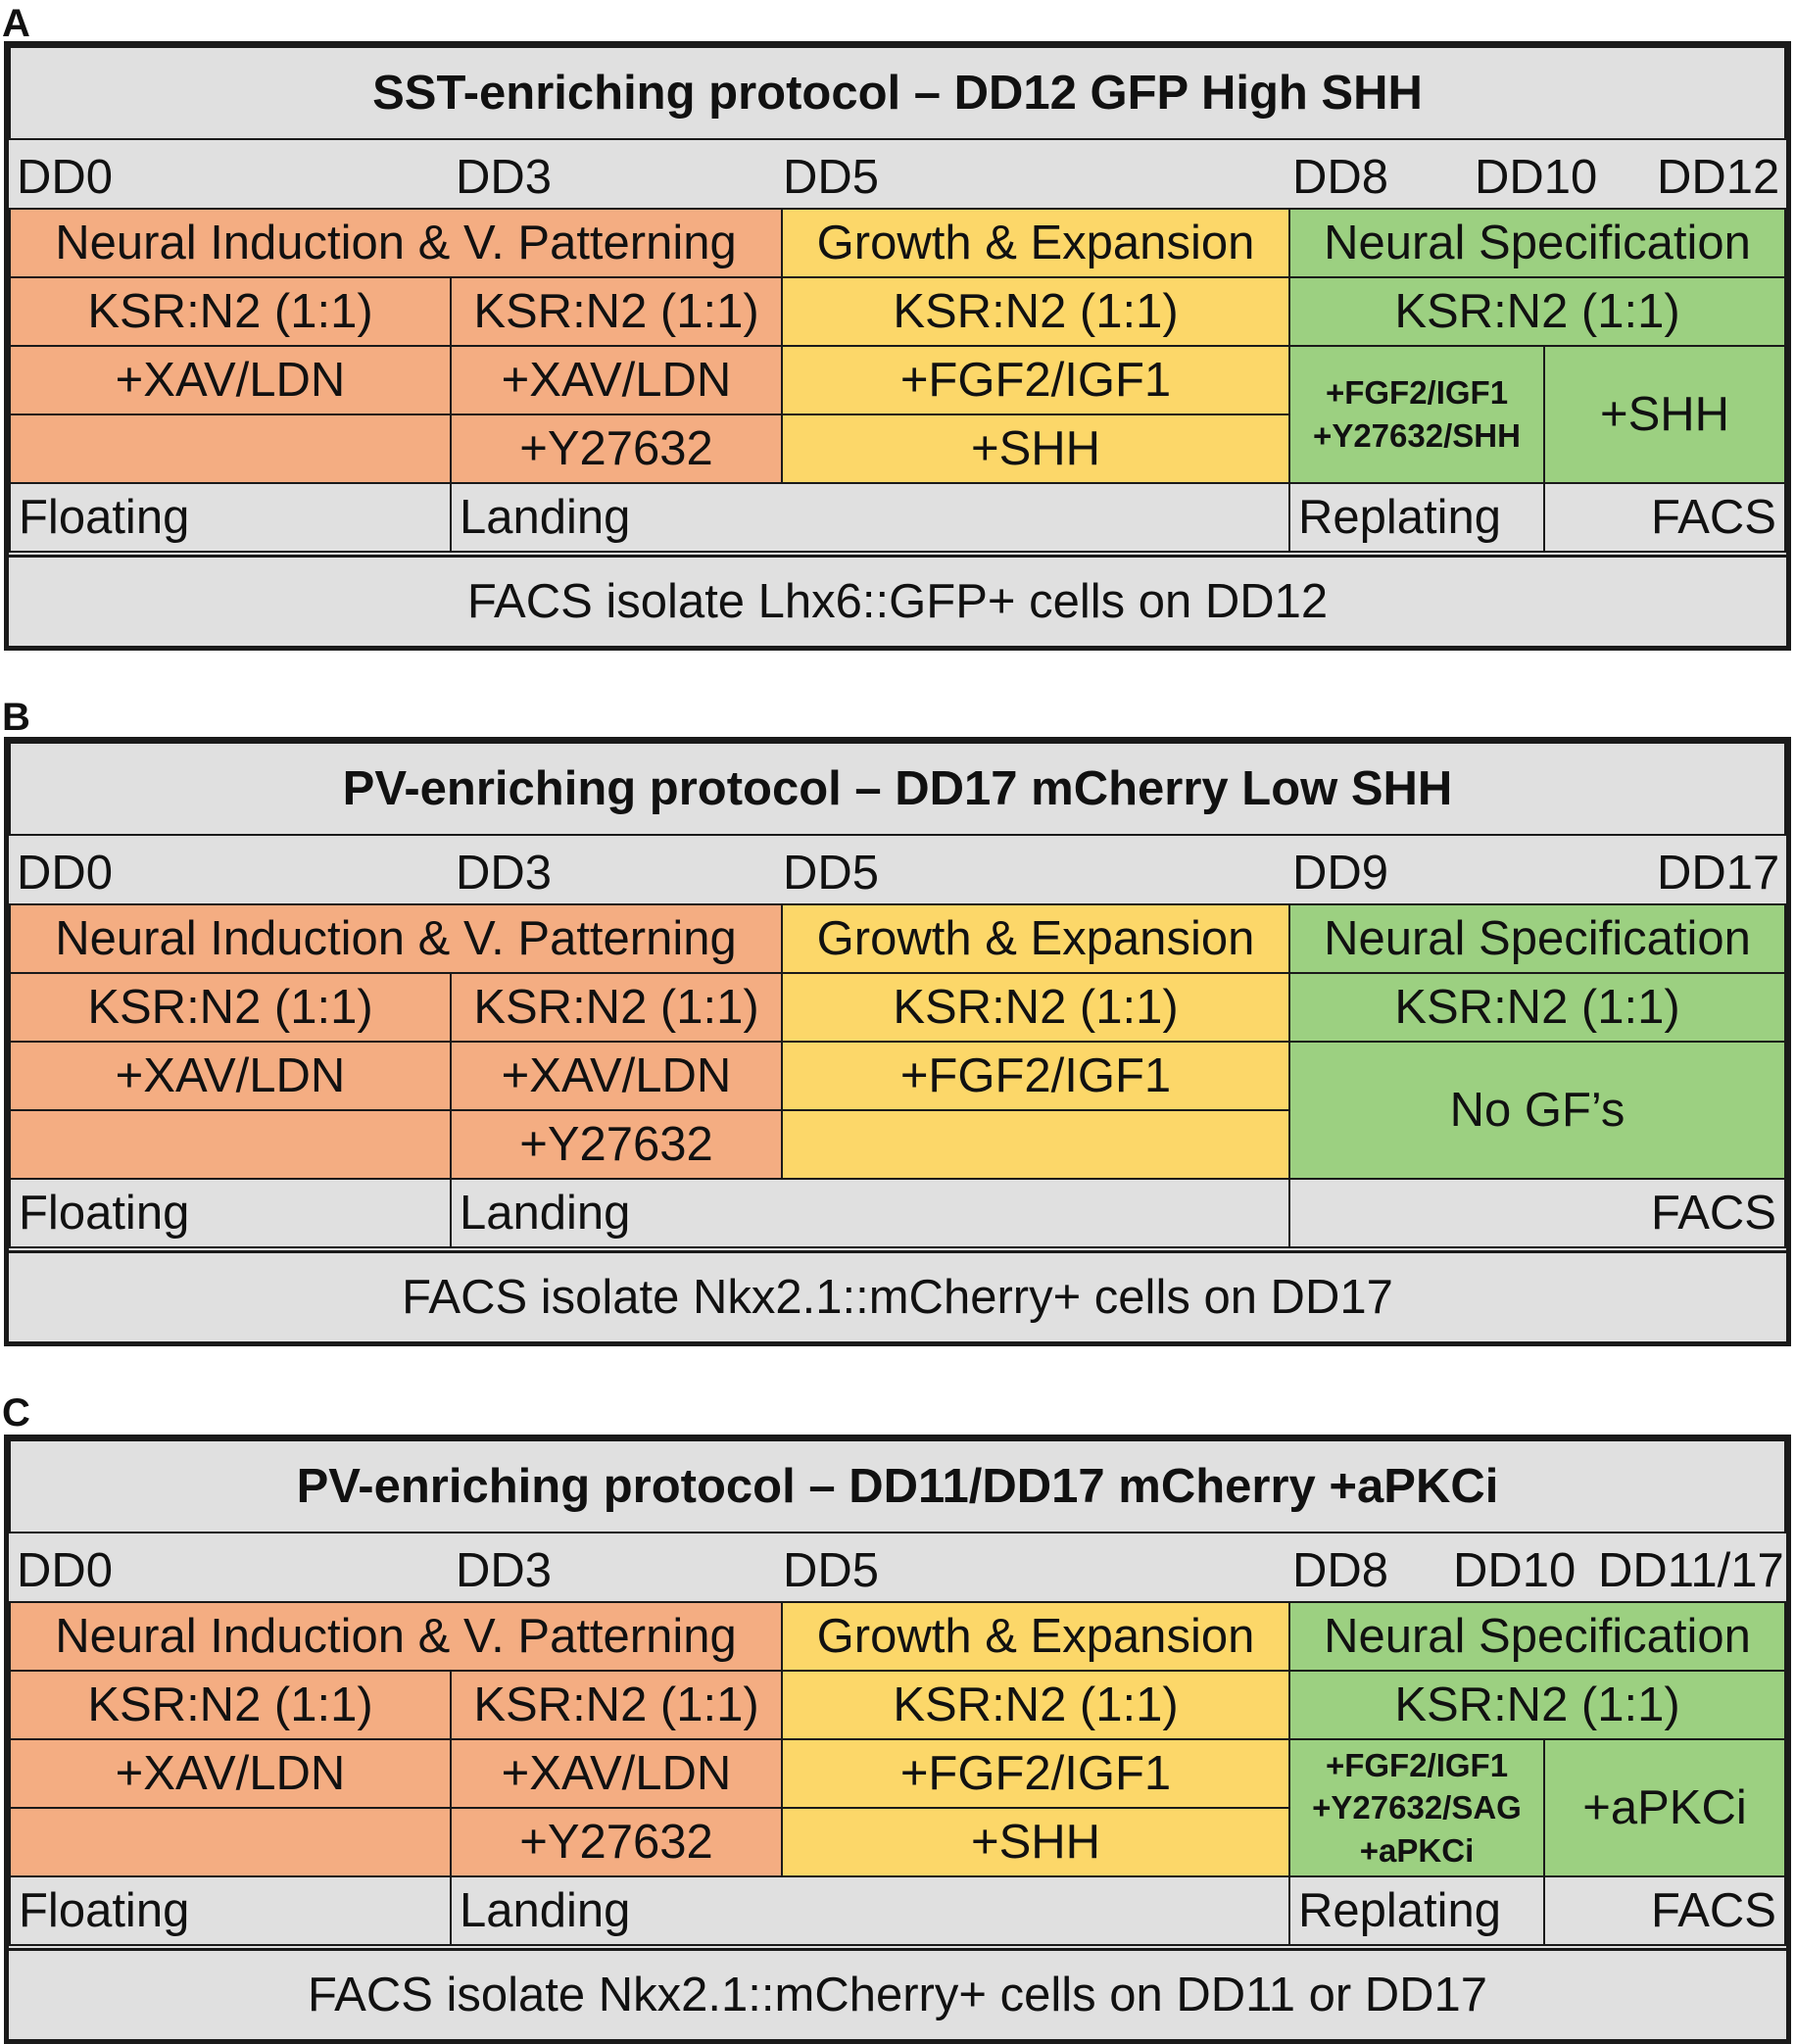 The image size is (1795, 2044). I want to click on panel-b-day-3: DD9, so click(1340, 874).